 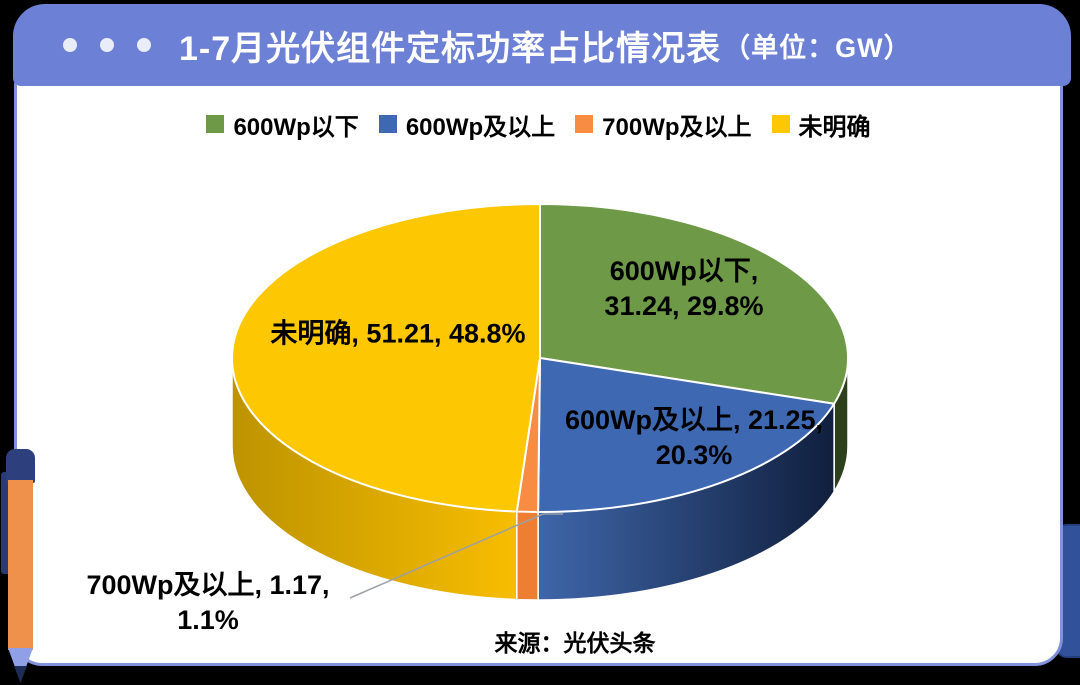 I want to click on legend-item-700wp-above: 700Wp及以上, so click(x=663, y=124).